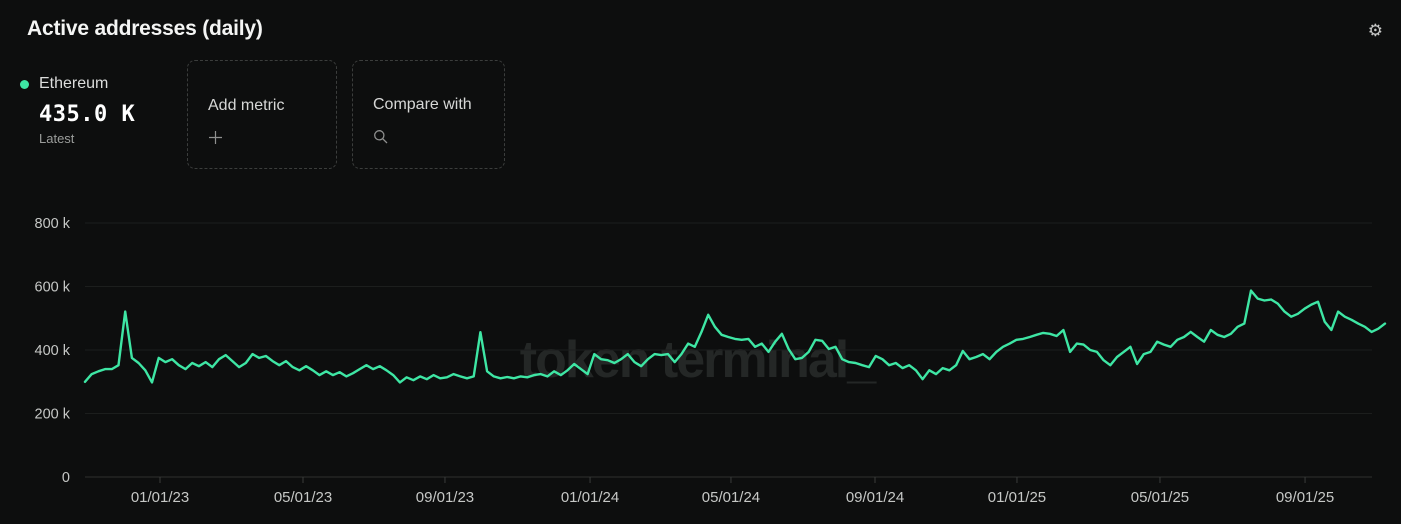  Describe the element at coordinates (1375, 30) in the screenshot. I see `settings-gear-icon: ⚙` at that location.